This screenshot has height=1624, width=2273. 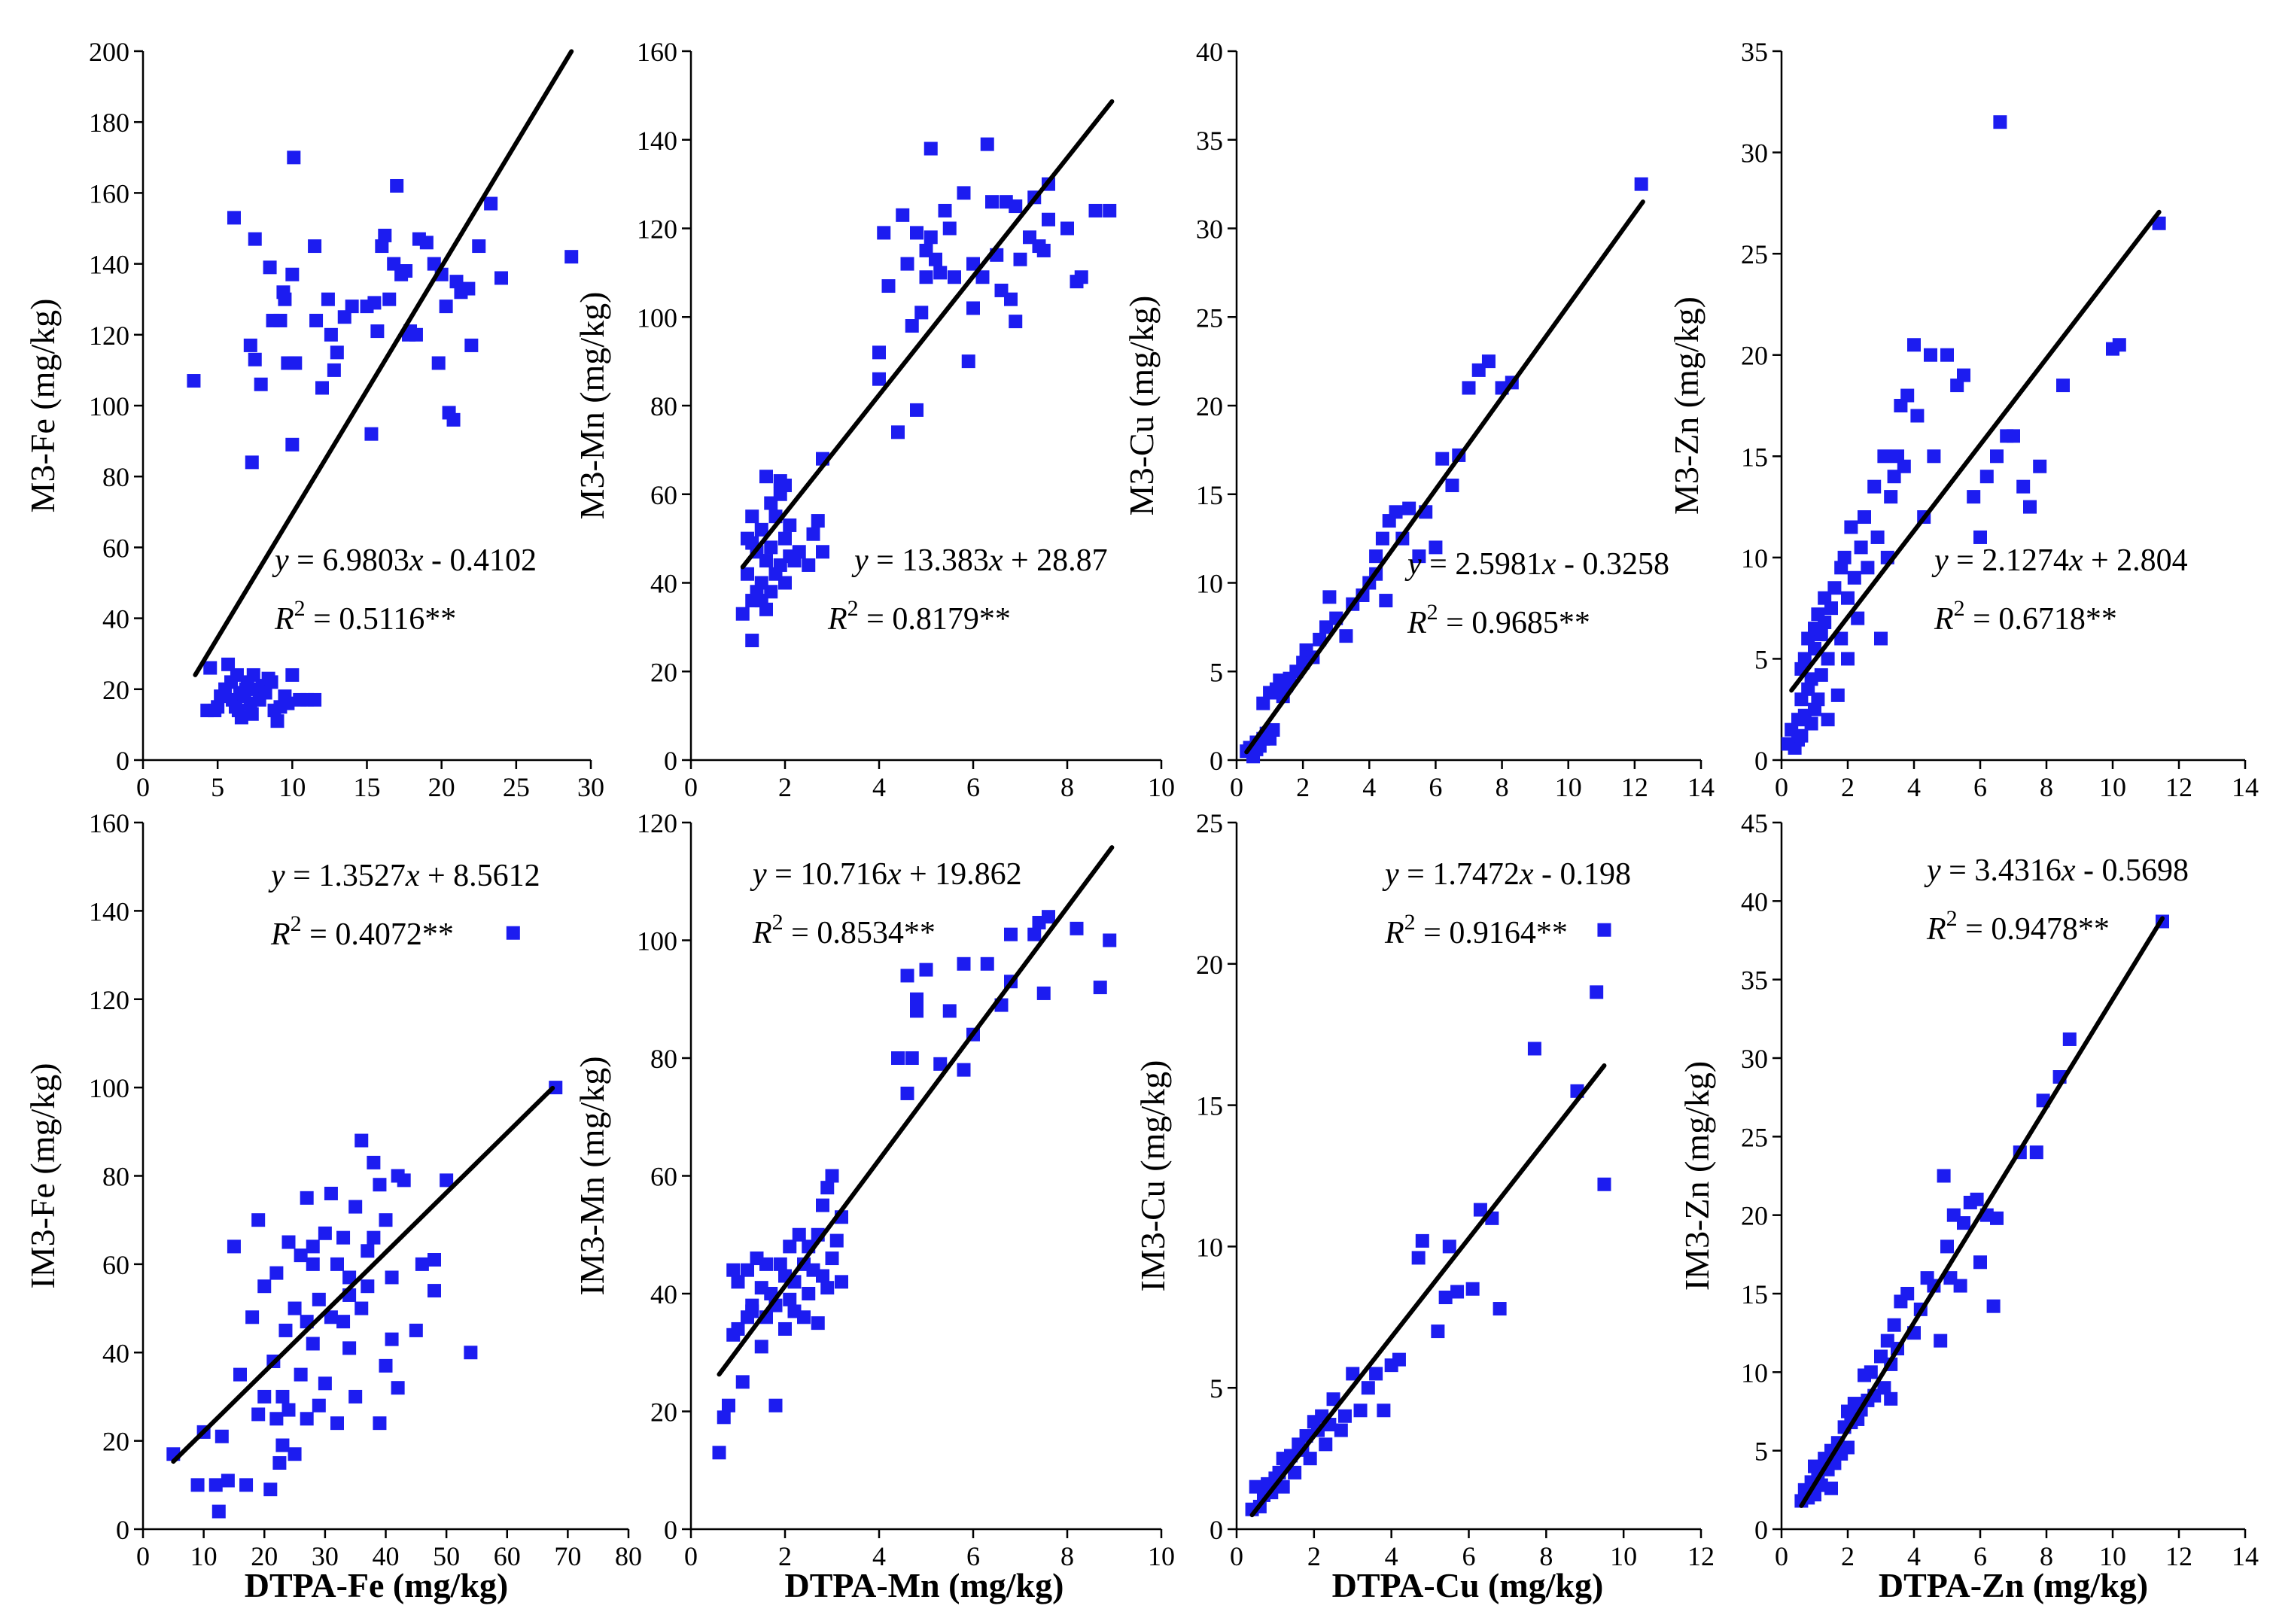 I want to click on im3-fe-y-tick-label: 160, so click(x=109, y=823).